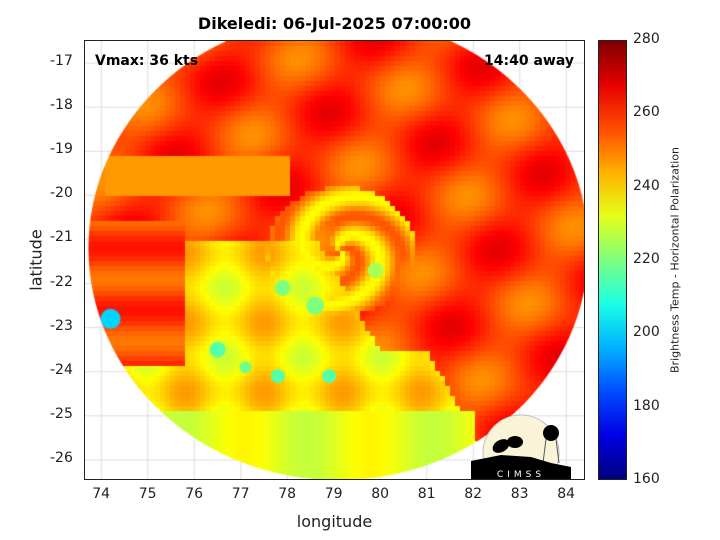 Image resolution: width=720 pixels, height=540 pixels. Describe the element at coordinates (240, 494) in the screenshot. I see `x-tick-label: 77` at that location.